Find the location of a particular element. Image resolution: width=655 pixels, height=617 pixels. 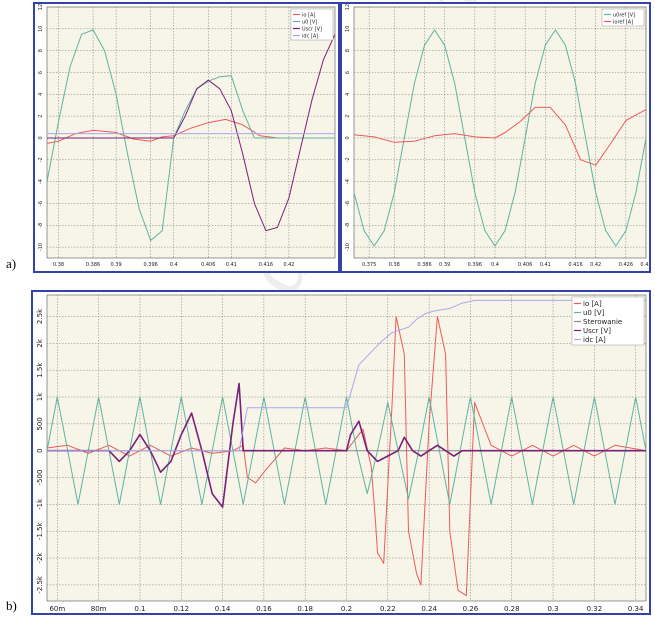

legend-entry: u0ref [V] is located at coordinates (624, 15).